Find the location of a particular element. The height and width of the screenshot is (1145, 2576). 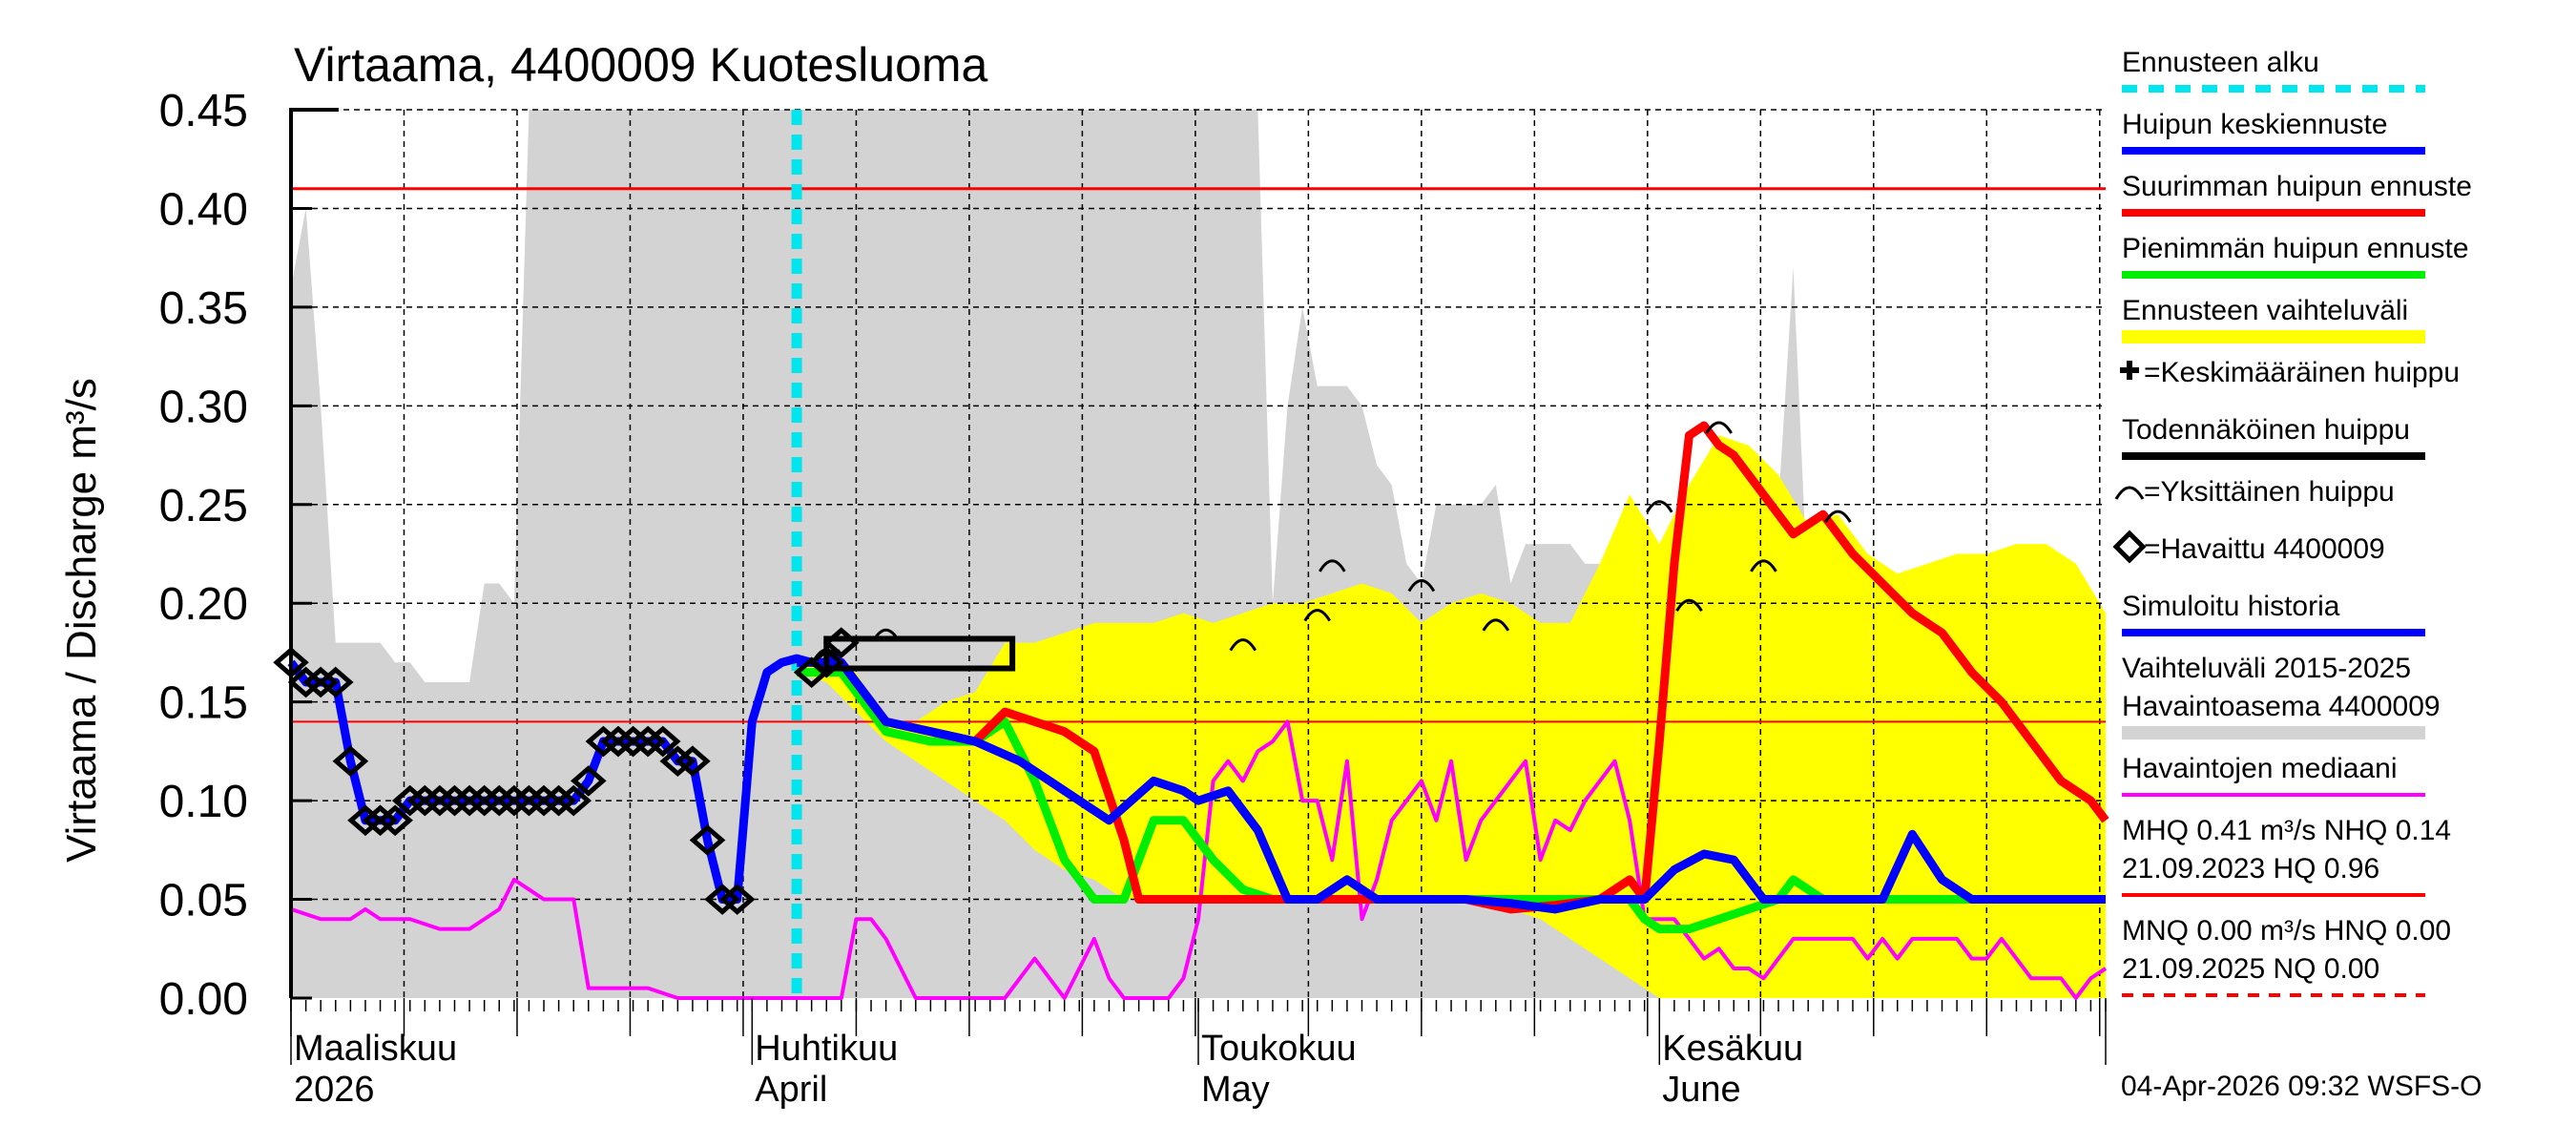

legend-label: =Keskimääräinen huippu is located at coordinates (2302, 373).